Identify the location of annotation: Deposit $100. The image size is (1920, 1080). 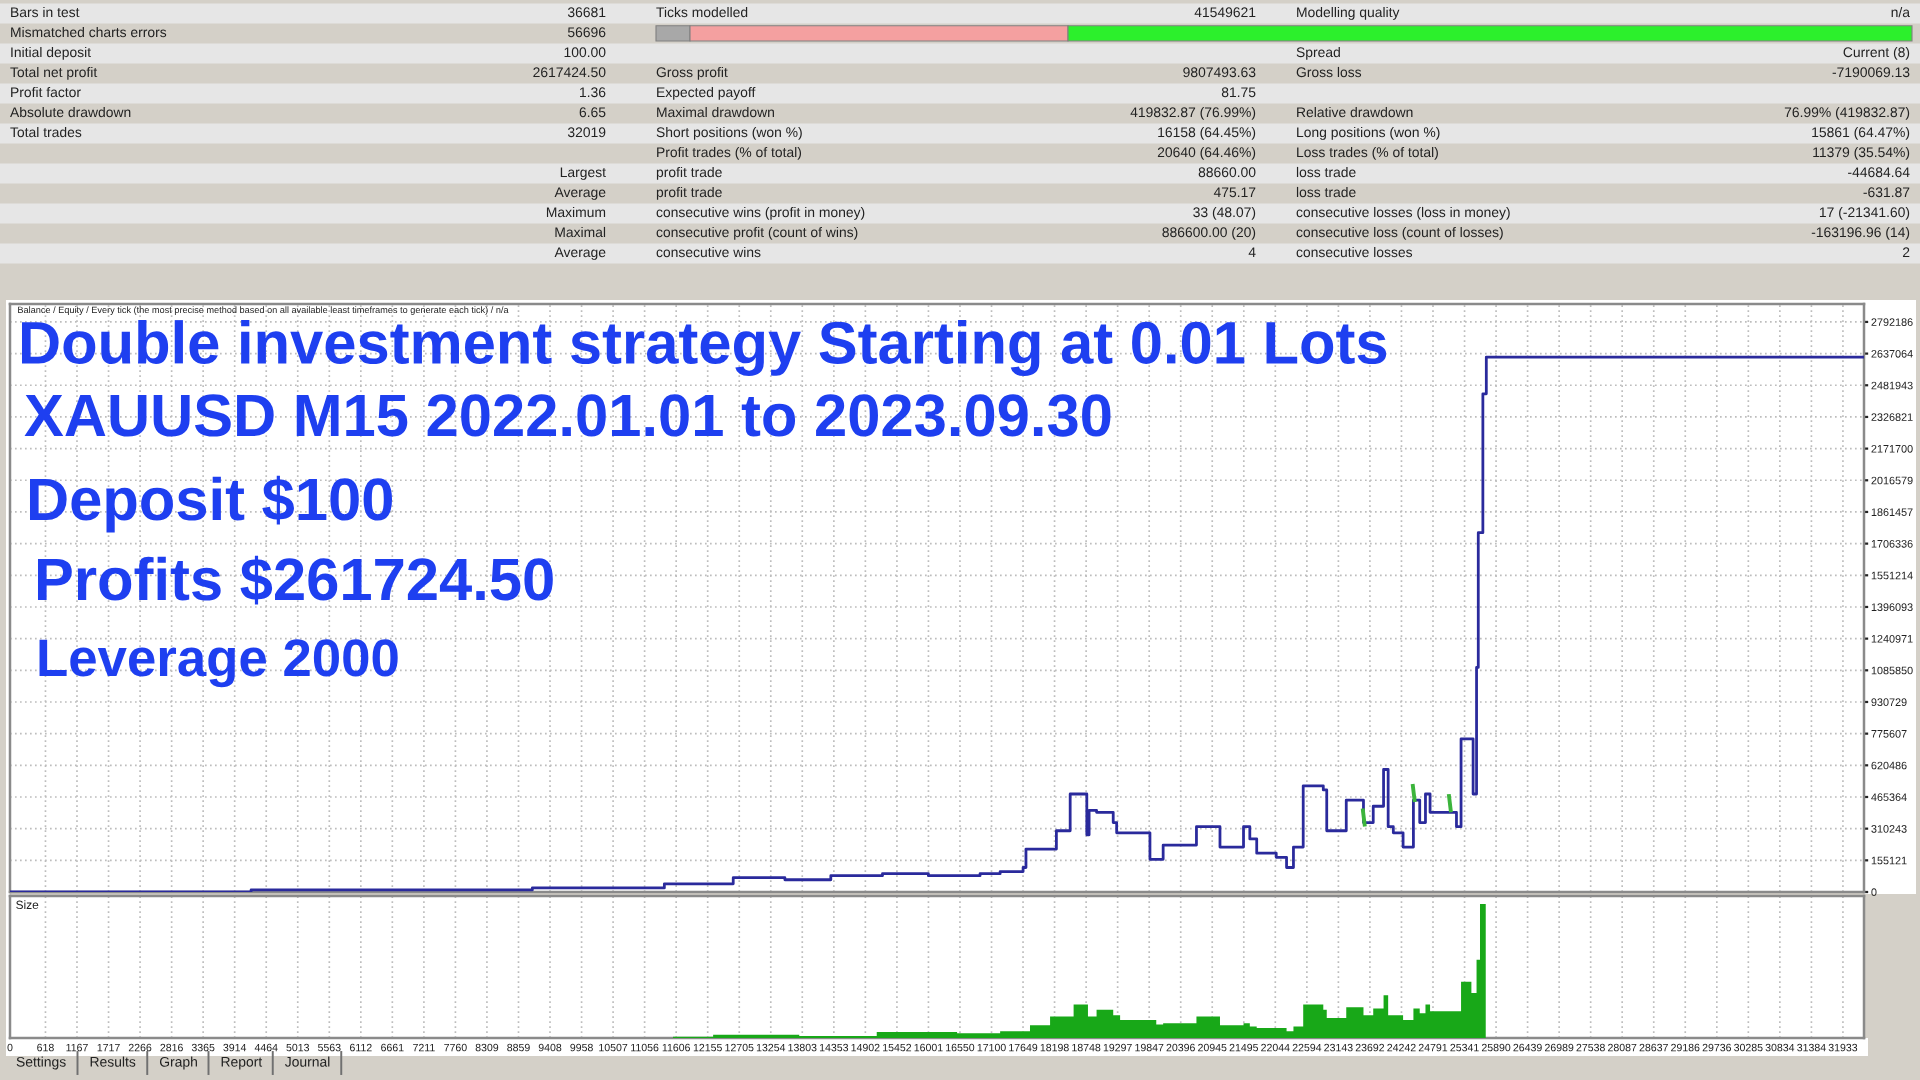
(210, 504).